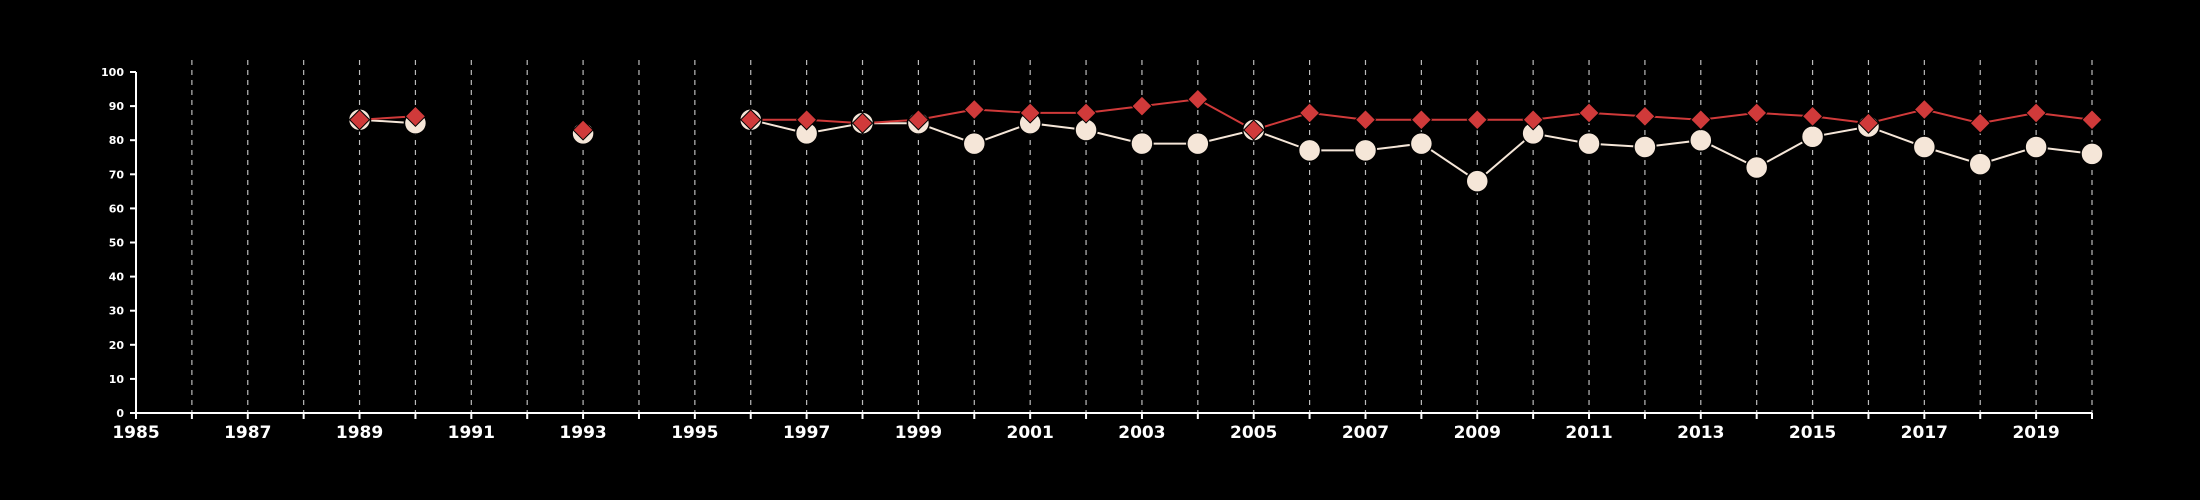 The width and height of the screenshot is (2200, 500). I want to click on y-tick-label: 50, so click(117, 243).